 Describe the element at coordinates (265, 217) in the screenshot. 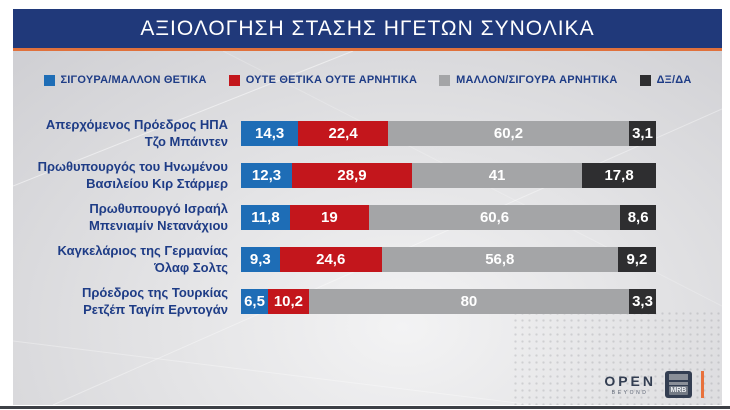

I see `bar-segment: 11,8` at that location.